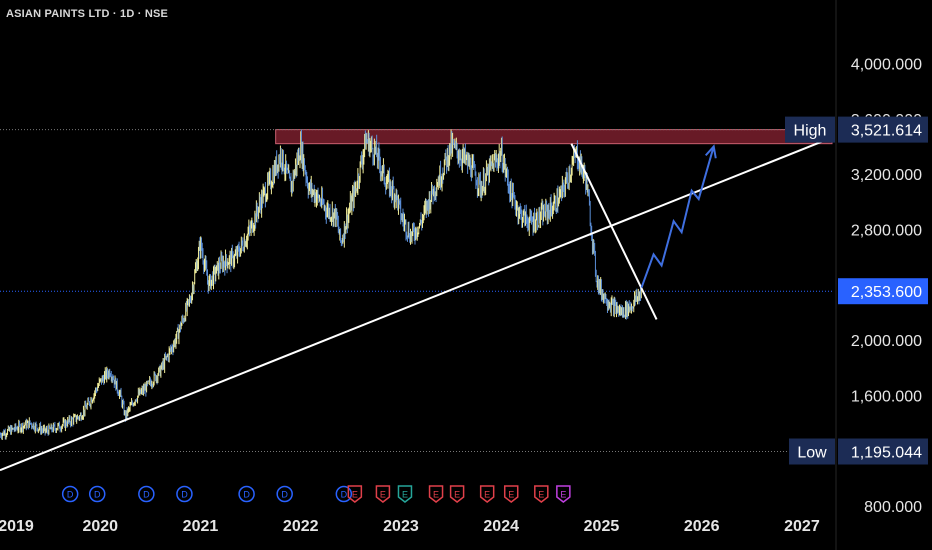 This screenshot has width=932, height=550. What do you see at coordinates (100, 526) in the screenshot?
I see `x-tick-label: 2020` at bounding box center [100, 526].